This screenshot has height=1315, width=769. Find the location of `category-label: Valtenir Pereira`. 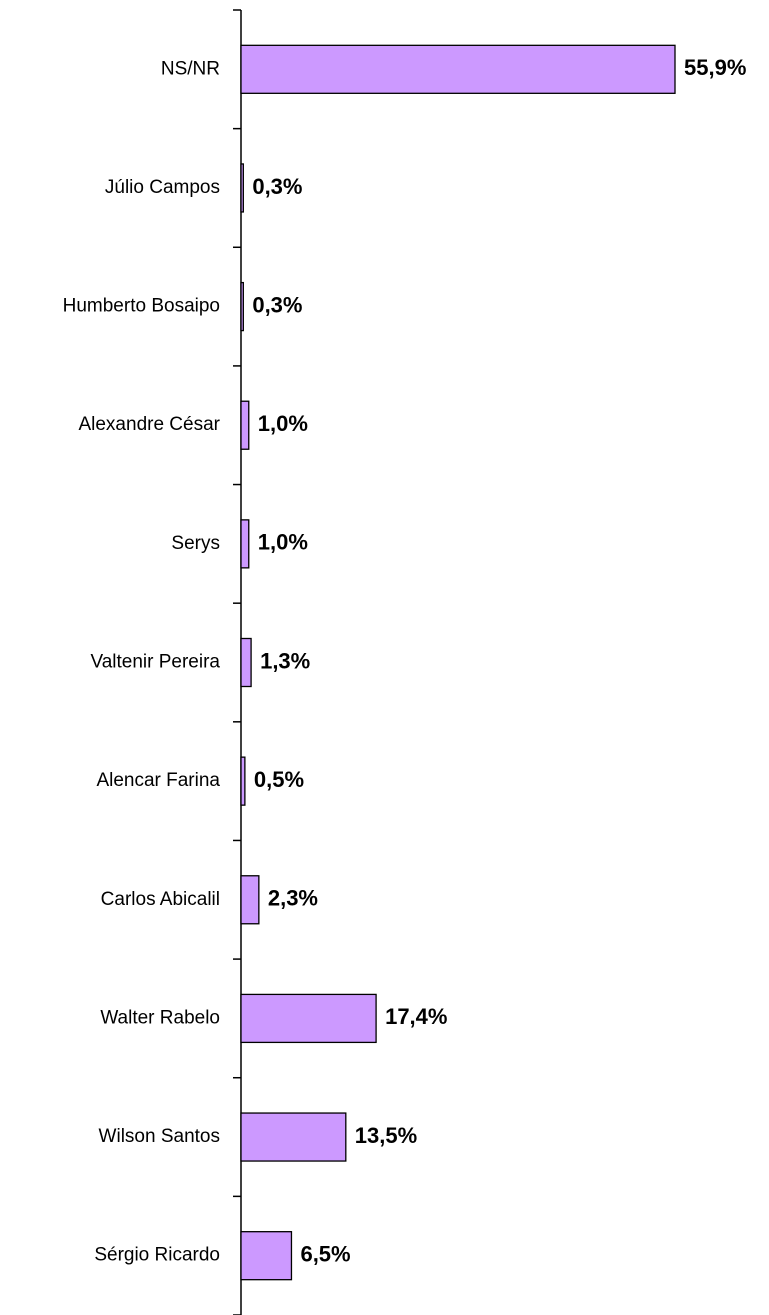

category-label: Valtenir Pereira is located at coordinates (155, 662).